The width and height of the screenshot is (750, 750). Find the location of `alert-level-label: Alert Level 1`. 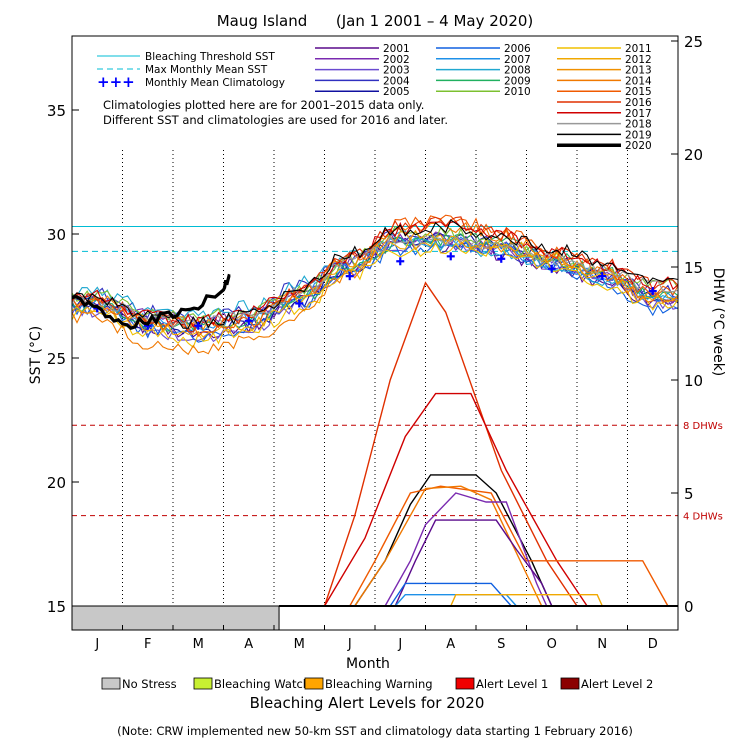

alert-level-label: Alert Level 1 is located at coordinates (512, 684).